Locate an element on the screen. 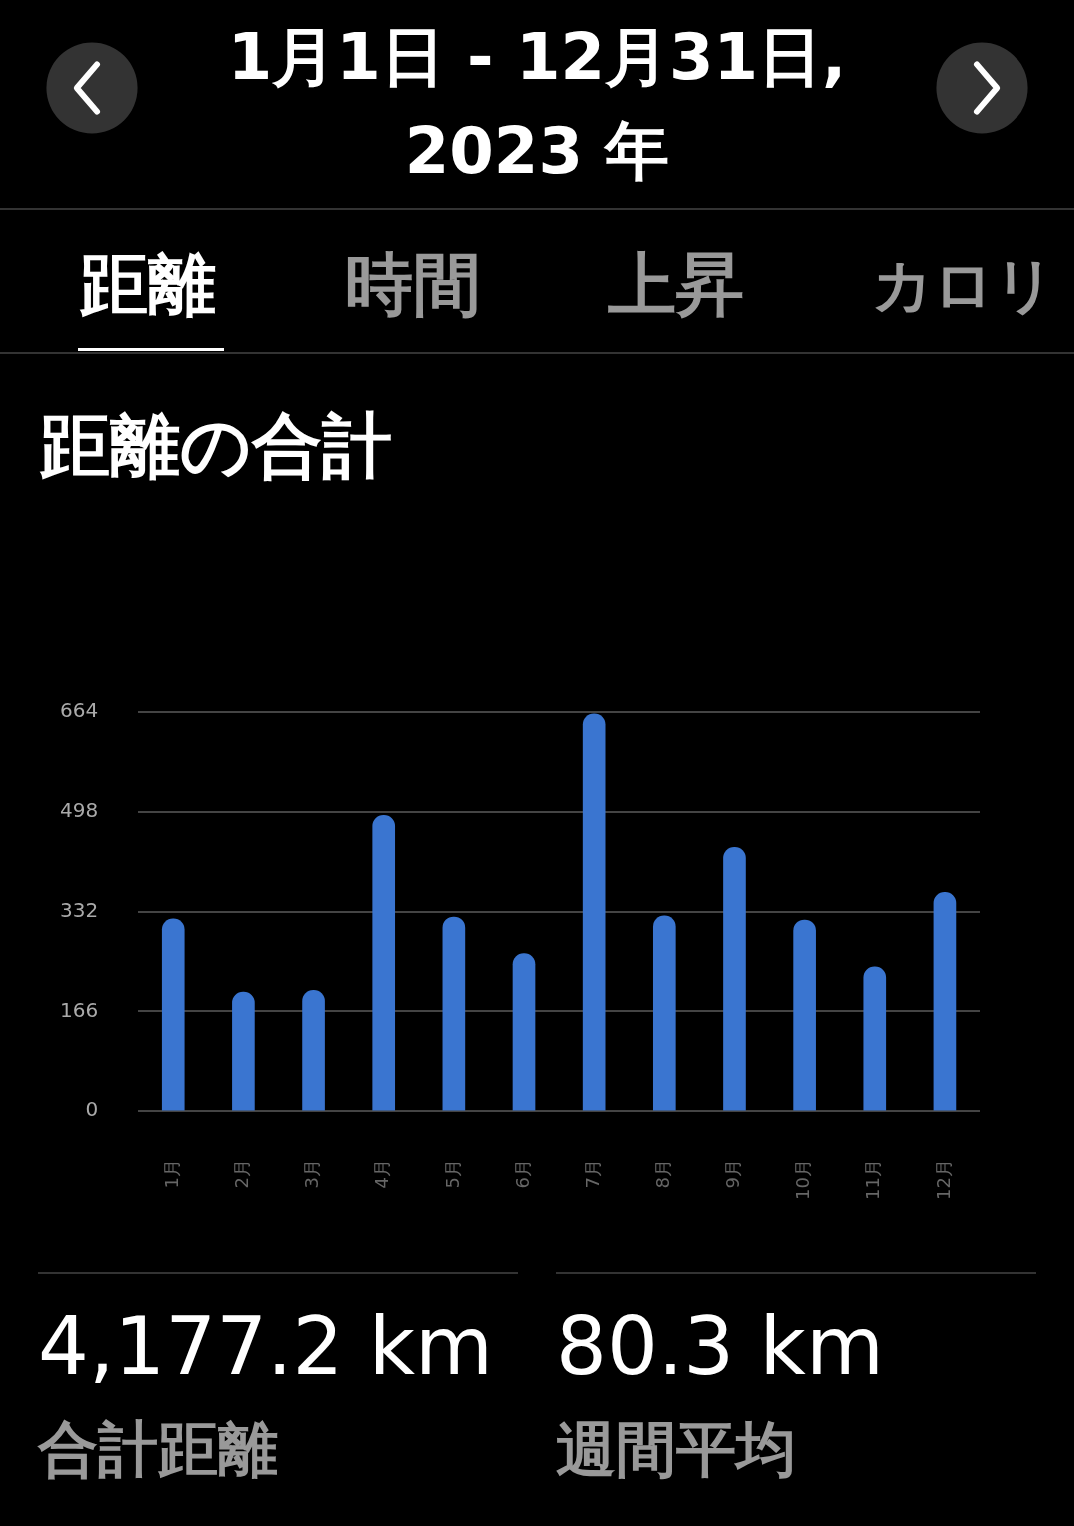 Image resolution: width=1074 pixels, height=1526 pixels. x-tick-label: 5月 is located at coordinates (452, 1174).